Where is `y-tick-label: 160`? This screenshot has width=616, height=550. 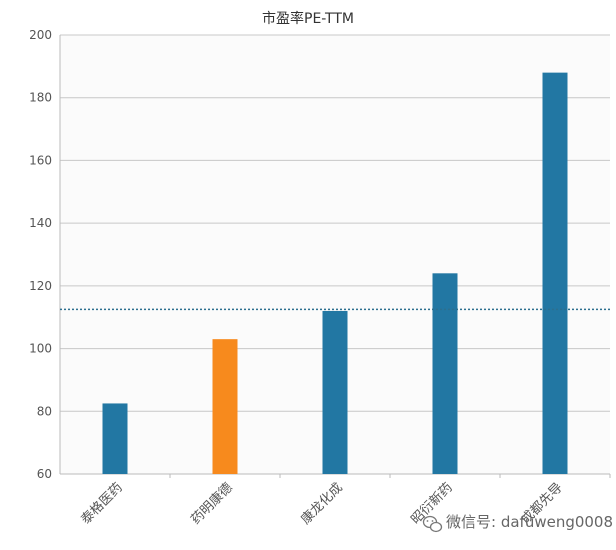
y-tick-label: 160 is located at coordinates (40, 160).